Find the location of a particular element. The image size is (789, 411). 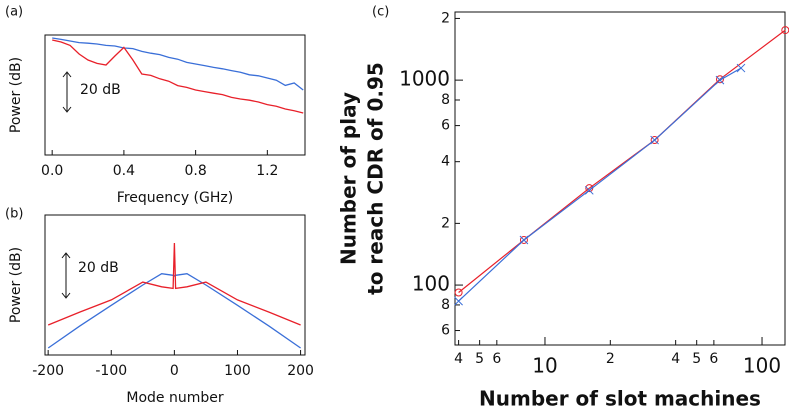

x-tick-label: -100 is located at coordinates (111, 371).